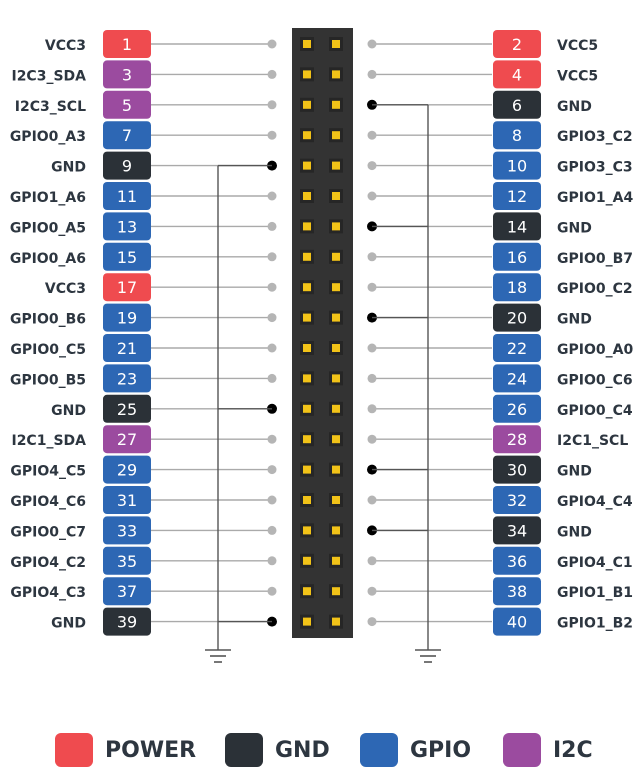 Image resolution: width=643 pixels, height=772 pixels. Describe the element at coordinates (517, 226) in the screenshot. I see `pin-number: 14` at that location.